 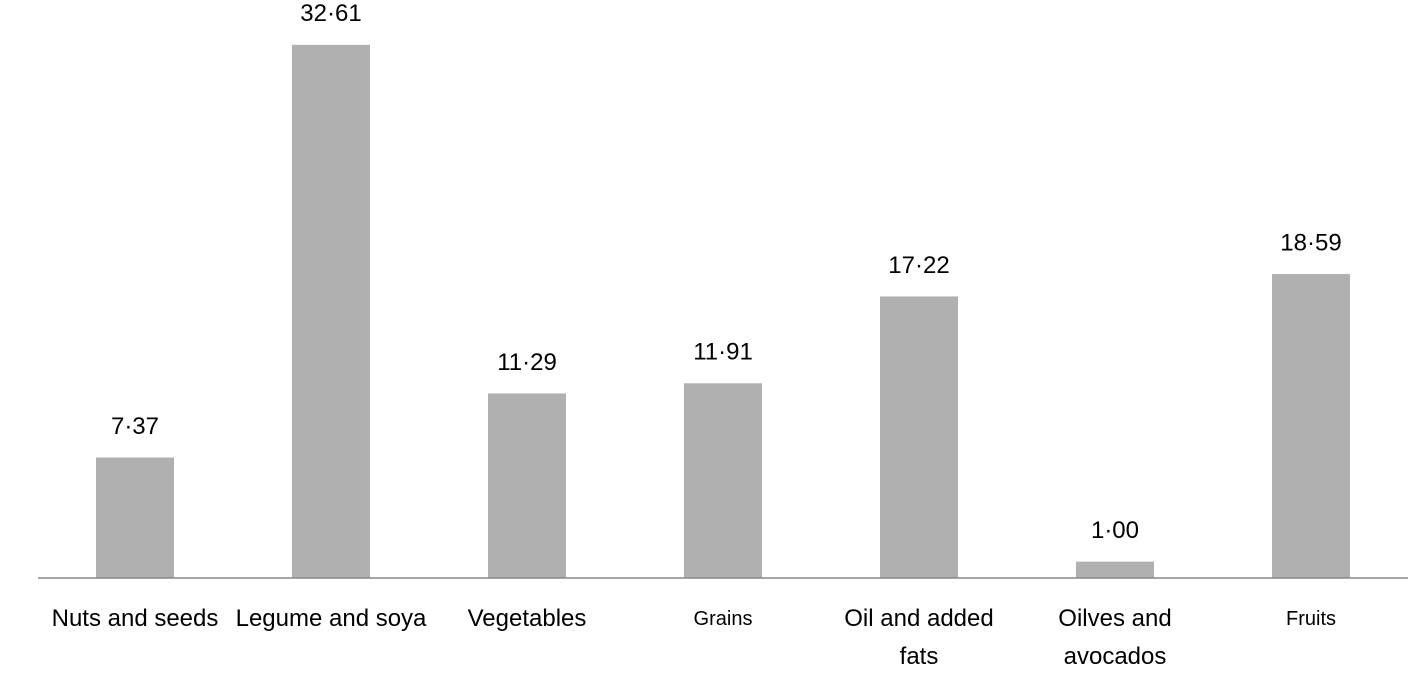 I want to click on value-label: 32·61, so click(x=330, y=13).